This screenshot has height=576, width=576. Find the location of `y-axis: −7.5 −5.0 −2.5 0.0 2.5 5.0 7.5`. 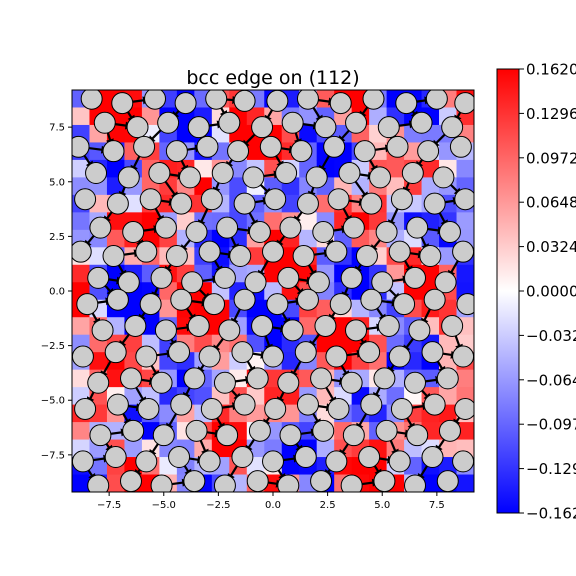

y-axis: −7.5 −5.0 −2.5 0.0 2.5 5.0 7.5 is located at coordinates (56, 292).